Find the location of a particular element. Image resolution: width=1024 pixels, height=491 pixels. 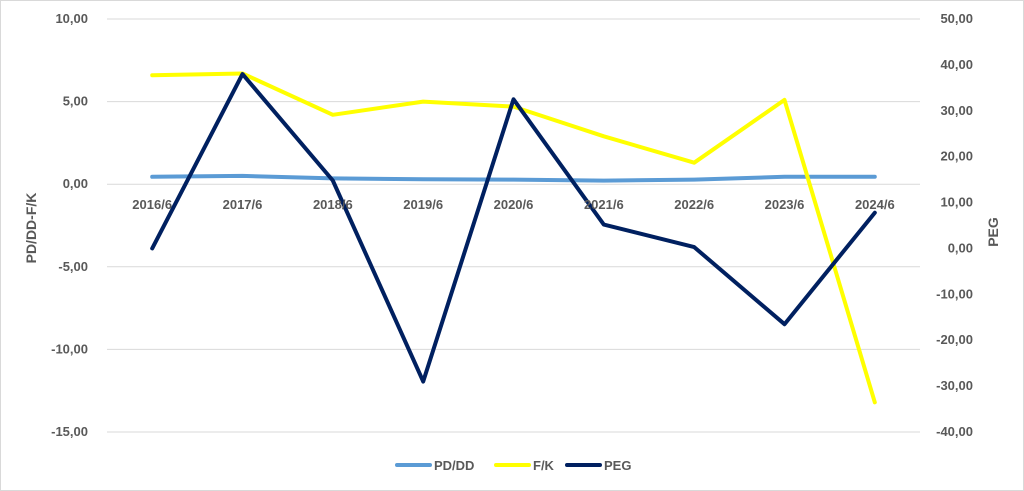

x-tick-label: 2019/6 is located at coordinates (423, 204).